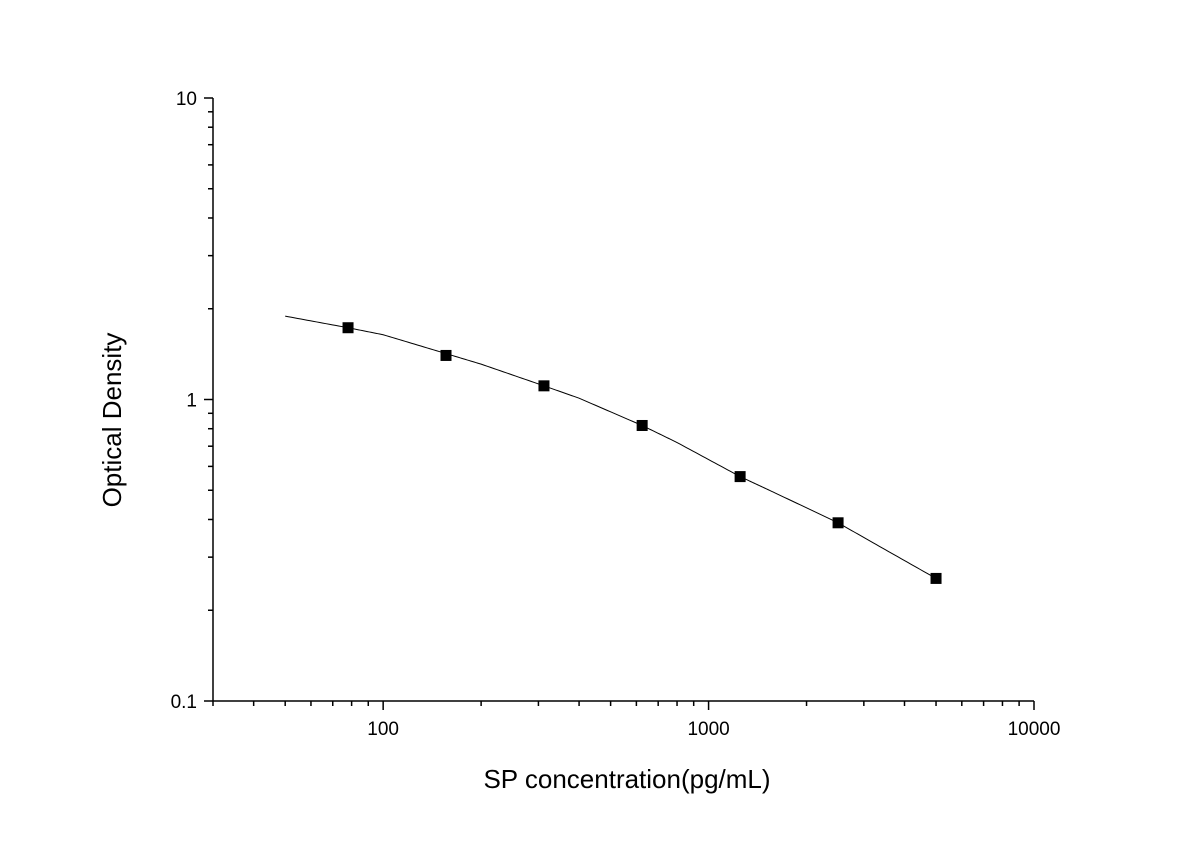 The height and width of the screenshot is (841, 1200). I want to click on y-tick-label: 10, so click(186, 99).